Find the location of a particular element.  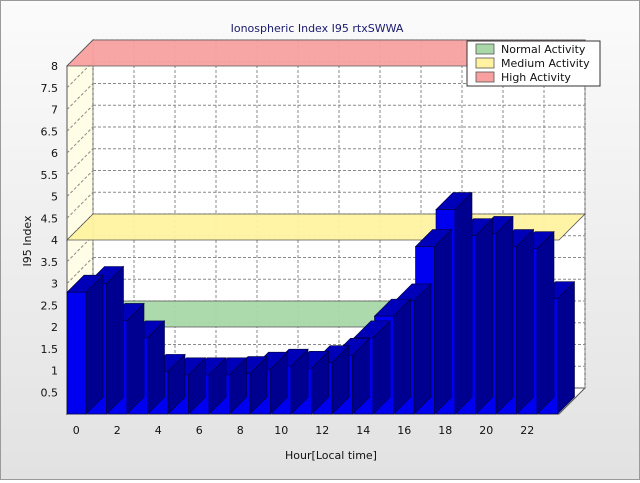

y-tick-label: 4 is located at coordinates (54, 240).